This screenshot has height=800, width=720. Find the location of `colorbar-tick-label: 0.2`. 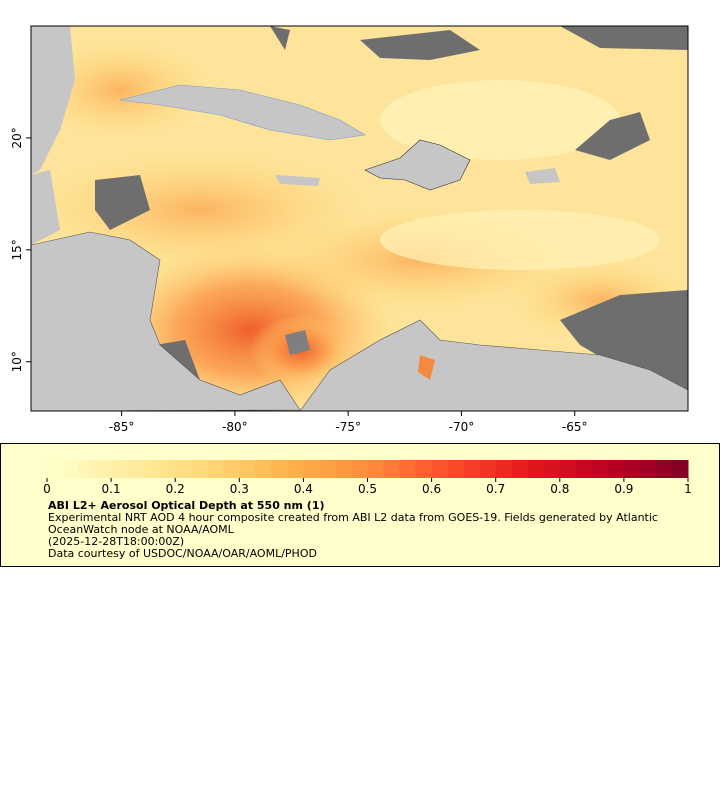

colorbar-tick-label: 0.2 is located at coordinates (175, 489).